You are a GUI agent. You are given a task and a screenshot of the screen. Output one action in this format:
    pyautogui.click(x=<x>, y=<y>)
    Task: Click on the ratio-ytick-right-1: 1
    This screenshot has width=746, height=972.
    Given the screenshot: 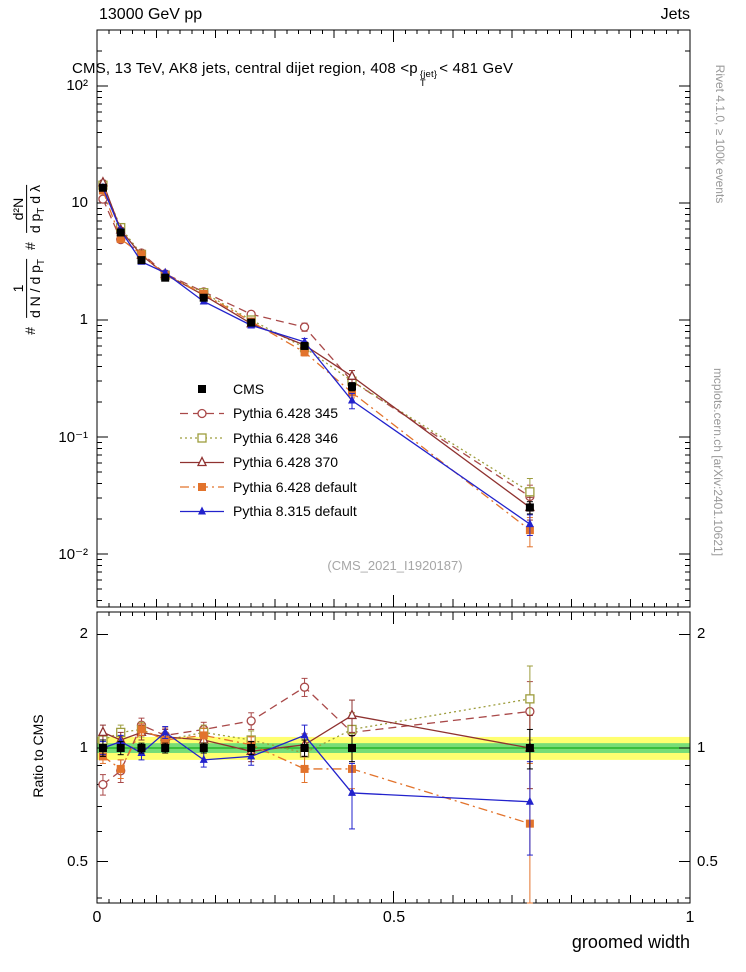 What is the action you would take?
    pyautogui.click(x=701, y=747)
    